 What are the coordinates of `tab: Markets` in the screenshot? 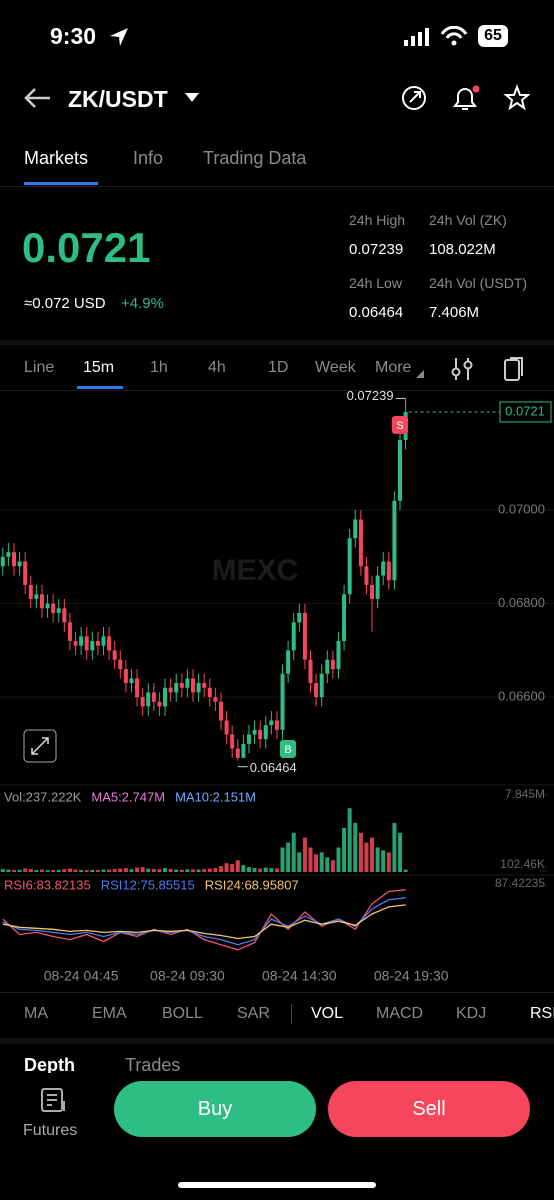 It's located at (56, 158).